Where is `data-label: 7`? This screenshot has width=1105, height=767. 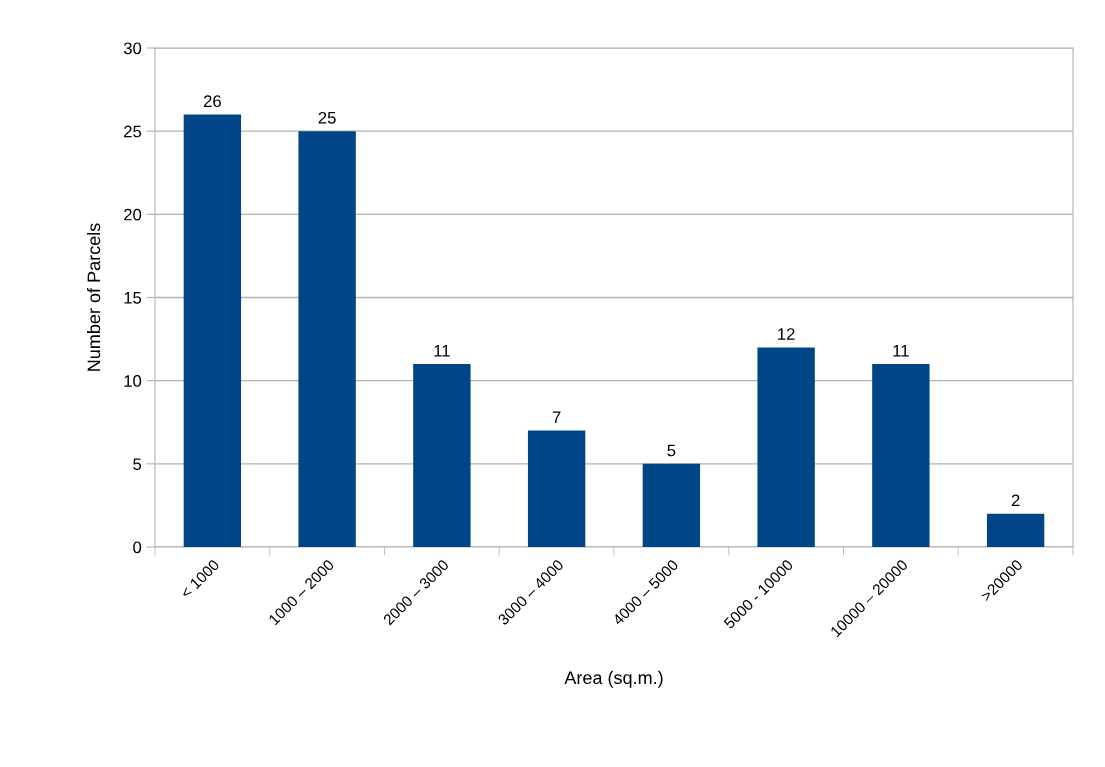
data-label: 7 is located at coordinates (556, 417).